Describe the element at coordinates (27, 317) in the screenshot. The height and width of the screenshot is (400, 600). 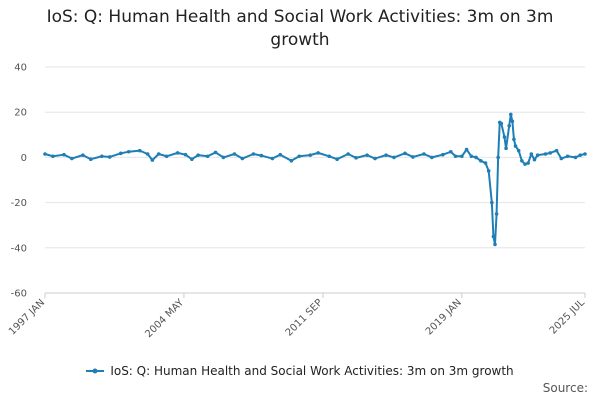
I see `x-tick-label: 1997 JAN` at that location.